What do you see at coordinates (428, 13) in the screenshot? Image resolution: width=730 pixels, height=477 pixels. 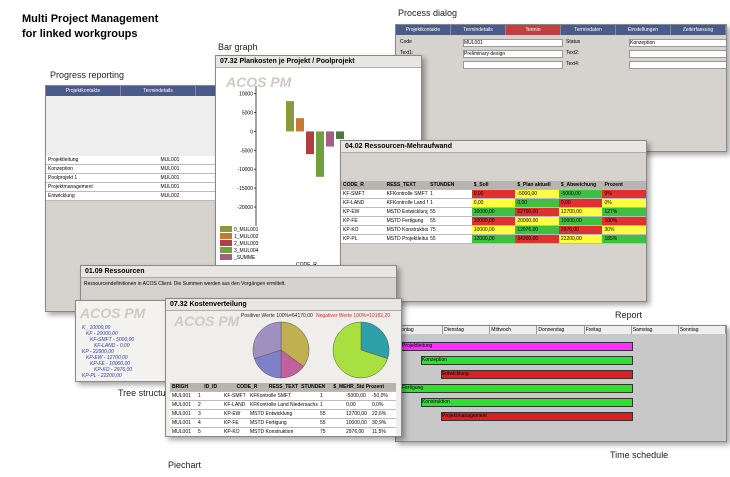 I see `caption: Process dialog` at bounding box center [428, 13].